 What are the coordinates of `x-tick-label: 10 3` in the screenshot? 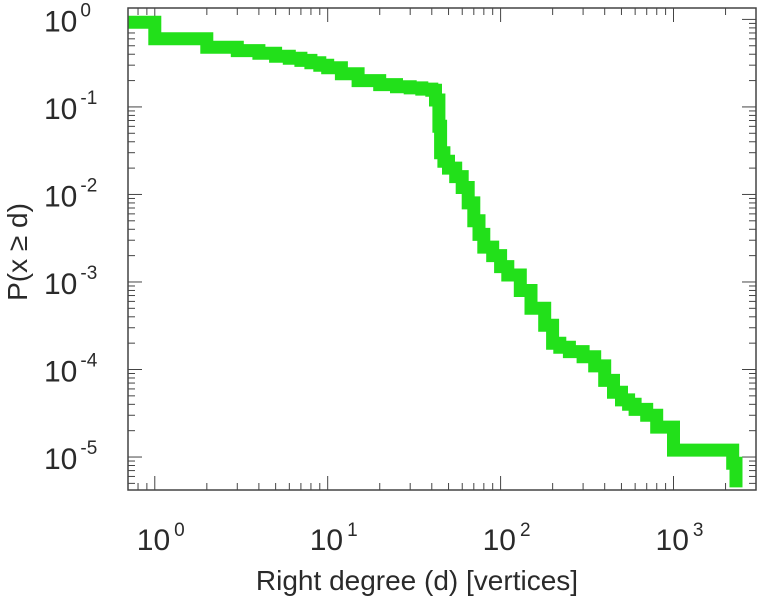 It's located at (680, 538).